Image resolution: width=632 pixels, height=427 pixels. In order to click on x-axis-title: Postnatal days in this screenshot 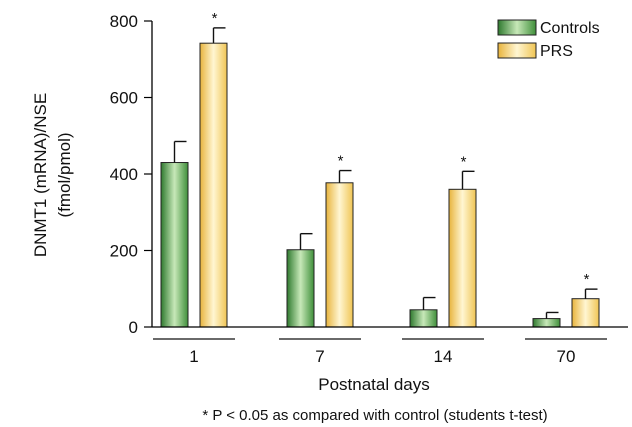, I will do `click(374, 384)`.